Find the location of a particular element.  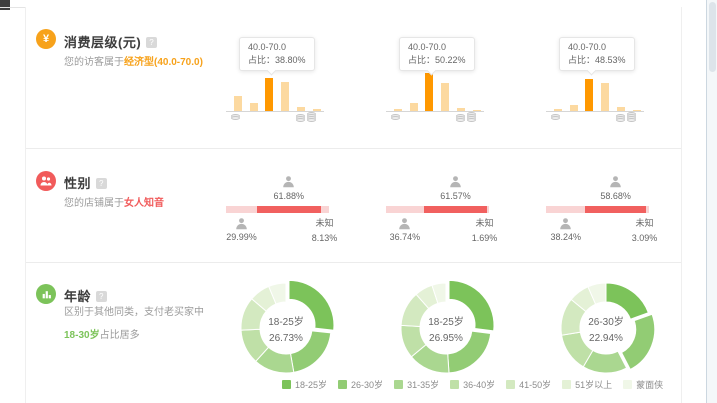

gender-chart: 61.88% 29.99% 未知 8.13% is located at coordinates (281, 209).